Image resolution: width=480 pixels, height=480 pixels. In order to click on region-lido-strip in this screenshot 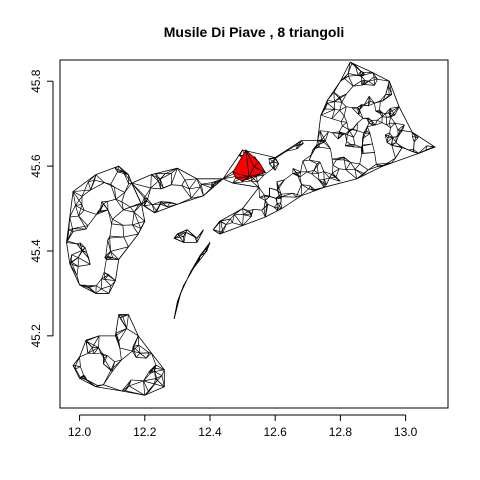, I will do `click(192, 280)`.